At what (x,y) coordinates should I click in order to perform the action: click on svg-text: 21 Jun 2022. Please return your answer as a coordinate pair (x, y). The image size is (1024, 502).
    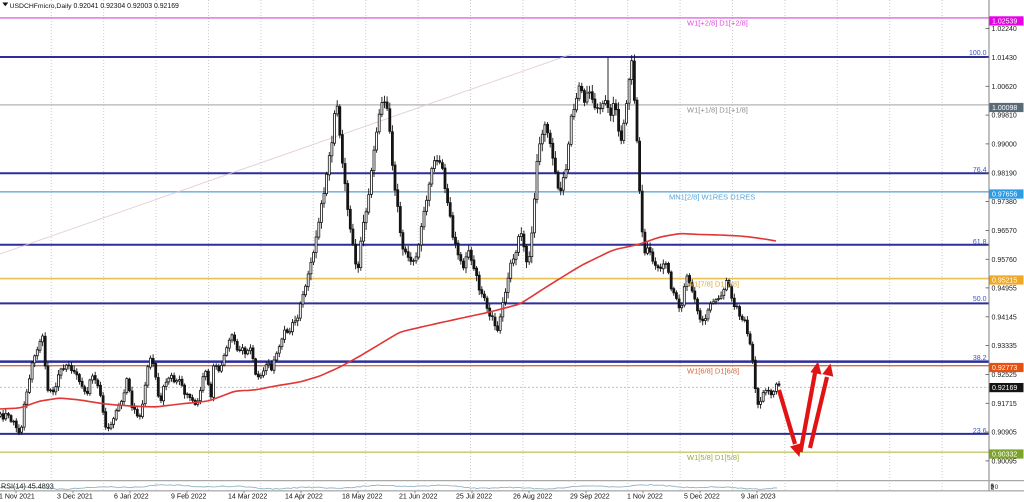
    Looking at the image, I should click on (418, 496).